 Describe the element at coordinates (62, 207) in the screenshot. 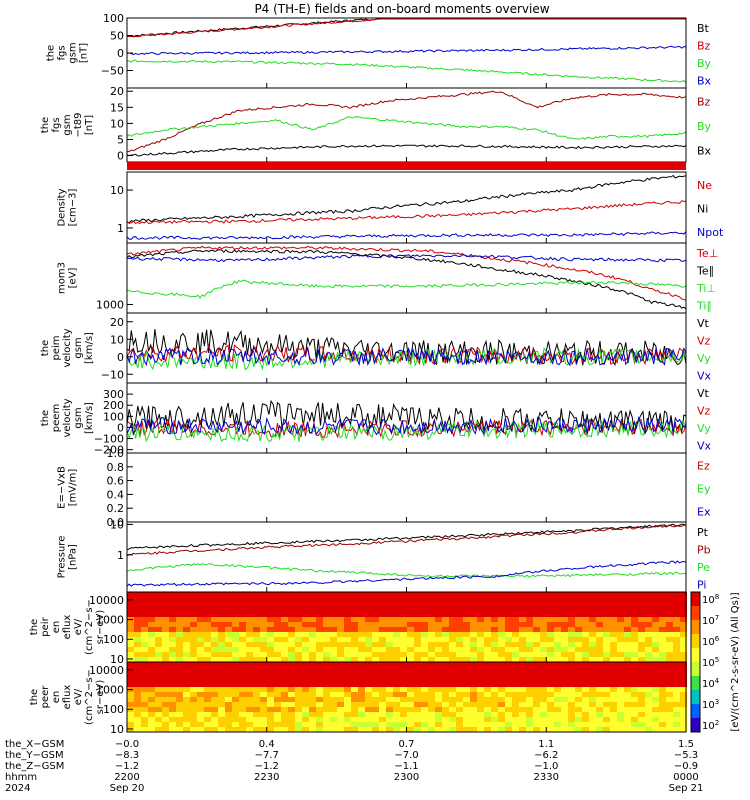

I see `y-axis-label: Density` at that location.